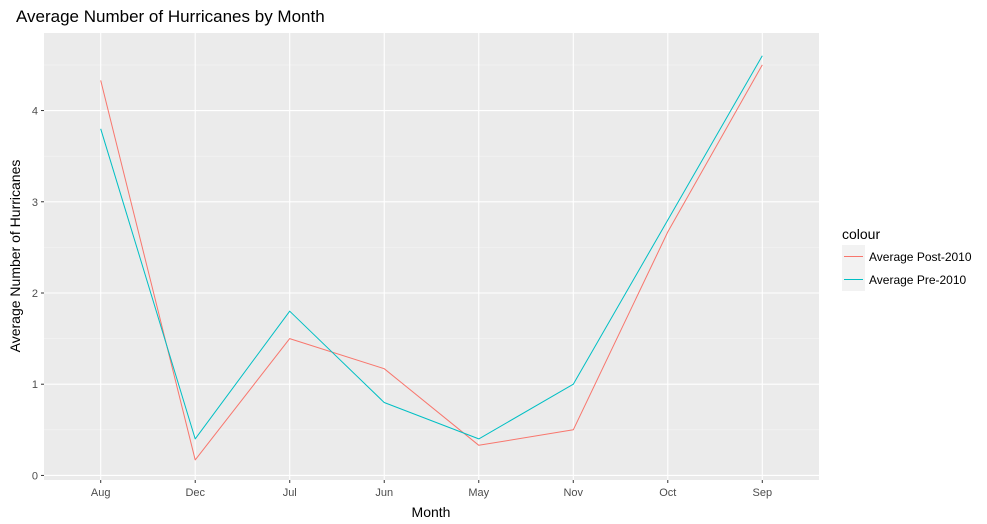 This screenshot has width=987, height=524. What do you see at coordinates (35, 112) in the screenshot?
I see `y-tick-label: 4` at bounding box center [35, 112].